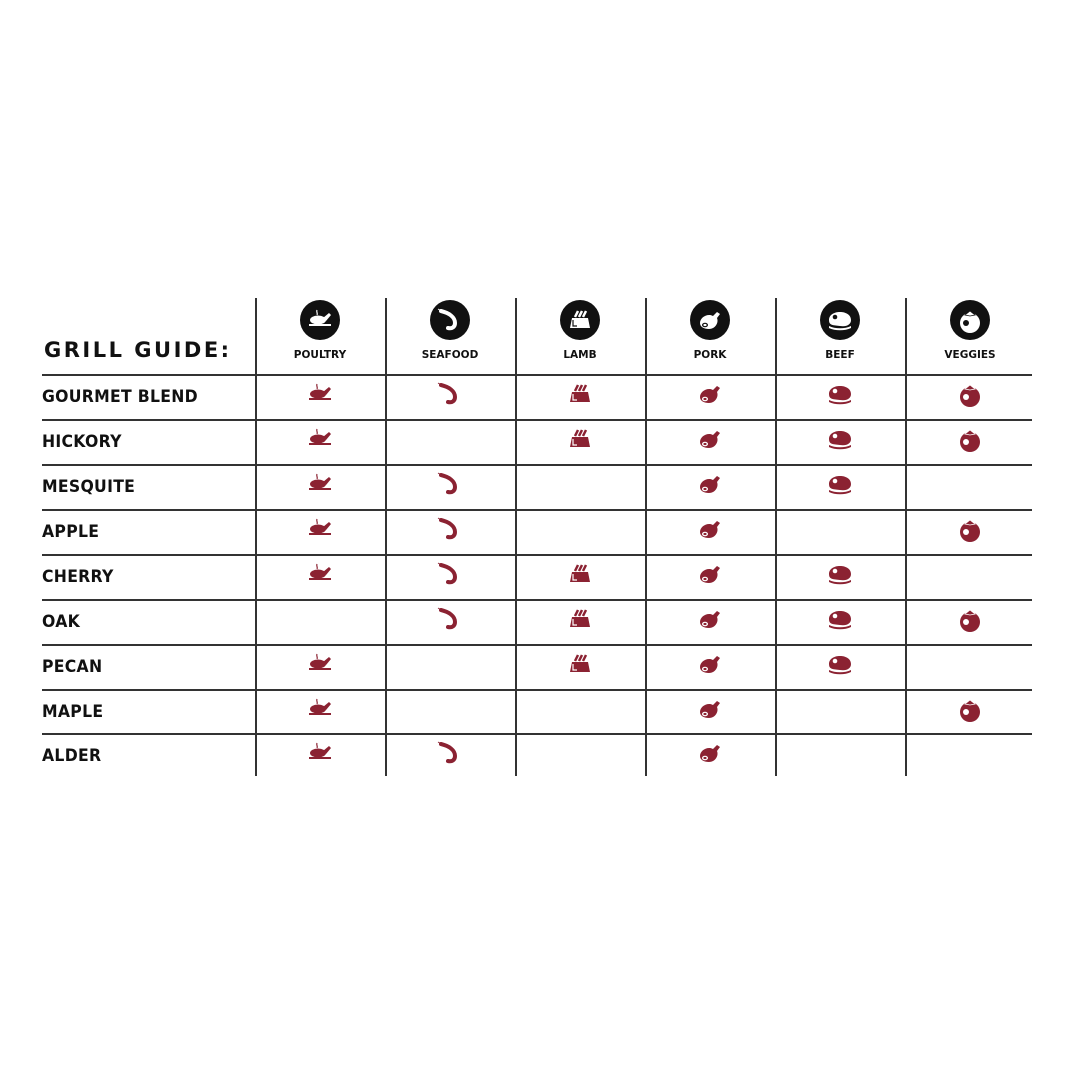 This screenshot has height=1080, width=1080. I want to click on column-header-pork: PORK, so click(710, 330).